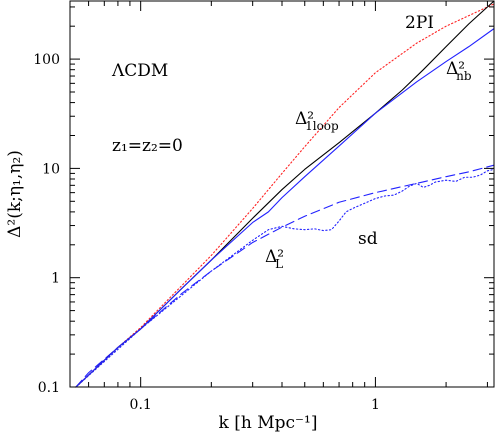  What do you see at coordinates (375, 405) in the screenshot?
I see `x-tick-label: 1` at bounding box center [375, 405].